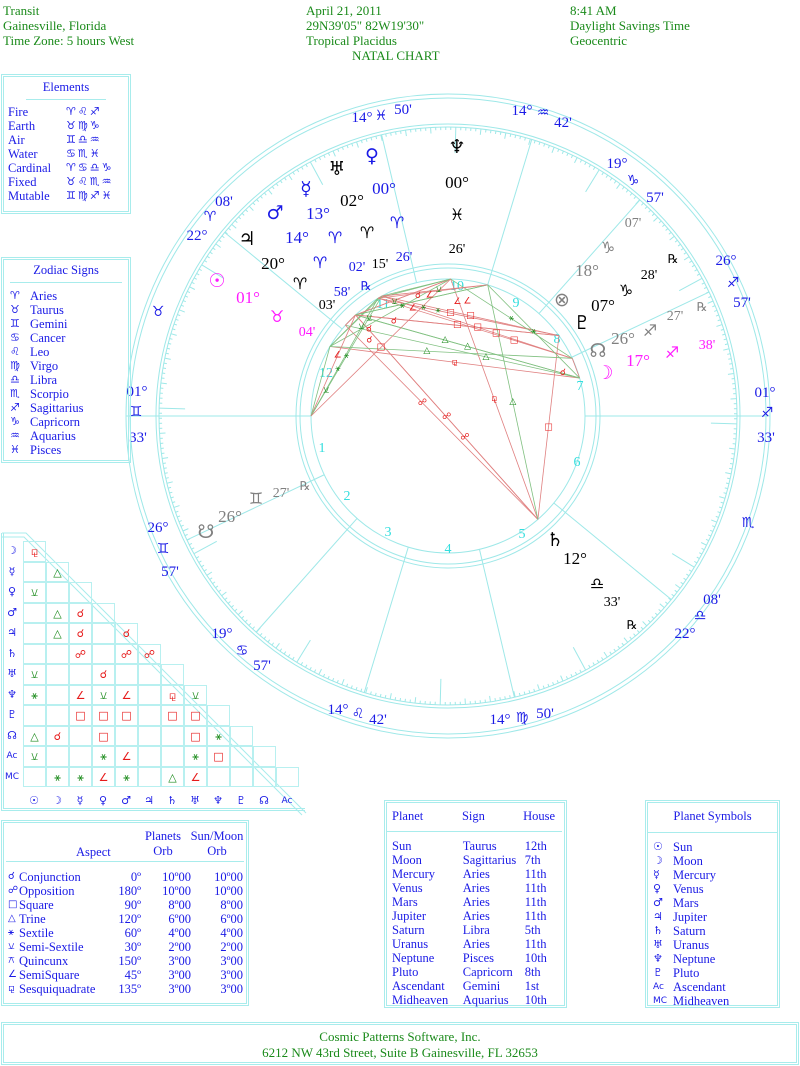  I want to click on planet-fortune-glyph: ⊗, so click(562, 300).